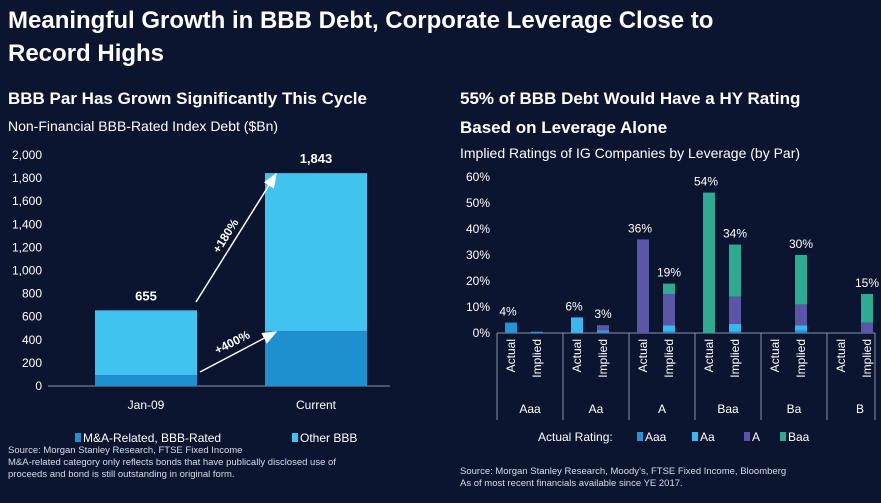  I want to click on group-label: Aaa, so click(530, 409).